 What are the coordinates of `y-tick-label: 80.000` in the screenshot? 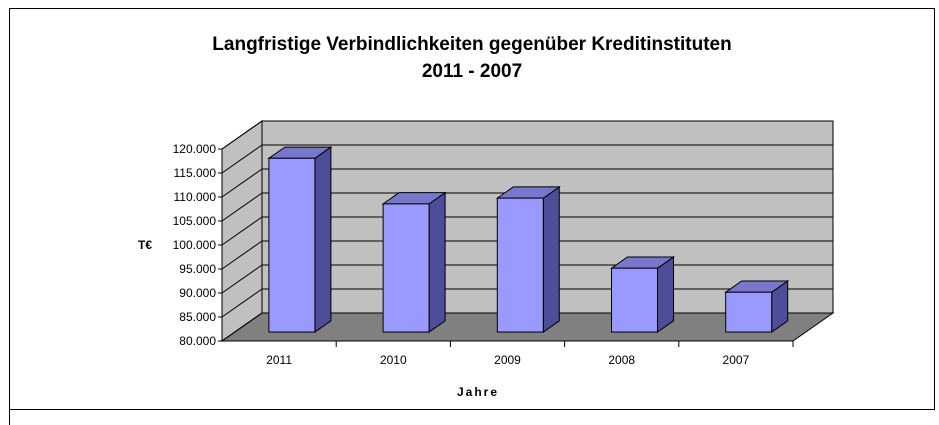 It's located at (197, 341).